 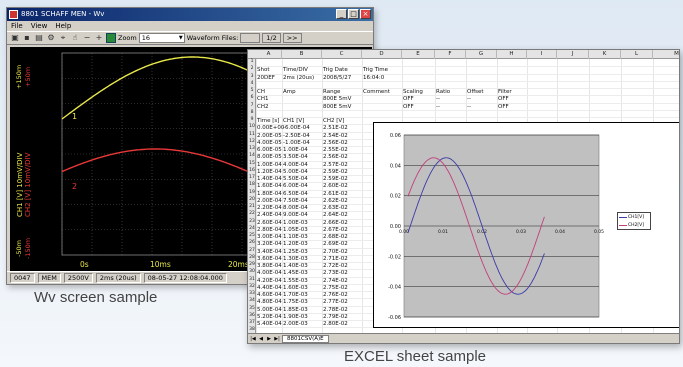 What do you see at coordinates (63, 26) in the screenshot?
I see `menu-help: Help` at bounding box center [63, 26].